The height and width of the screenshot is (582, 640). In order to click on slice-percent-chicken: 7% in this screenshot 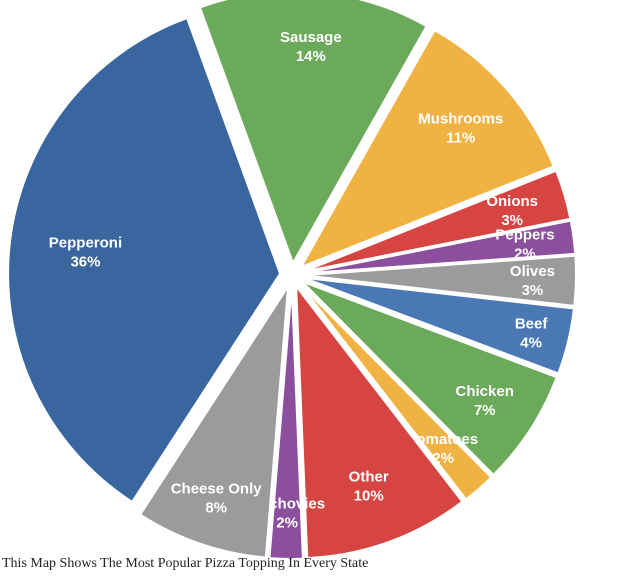, I will do `click(485, 410)`.